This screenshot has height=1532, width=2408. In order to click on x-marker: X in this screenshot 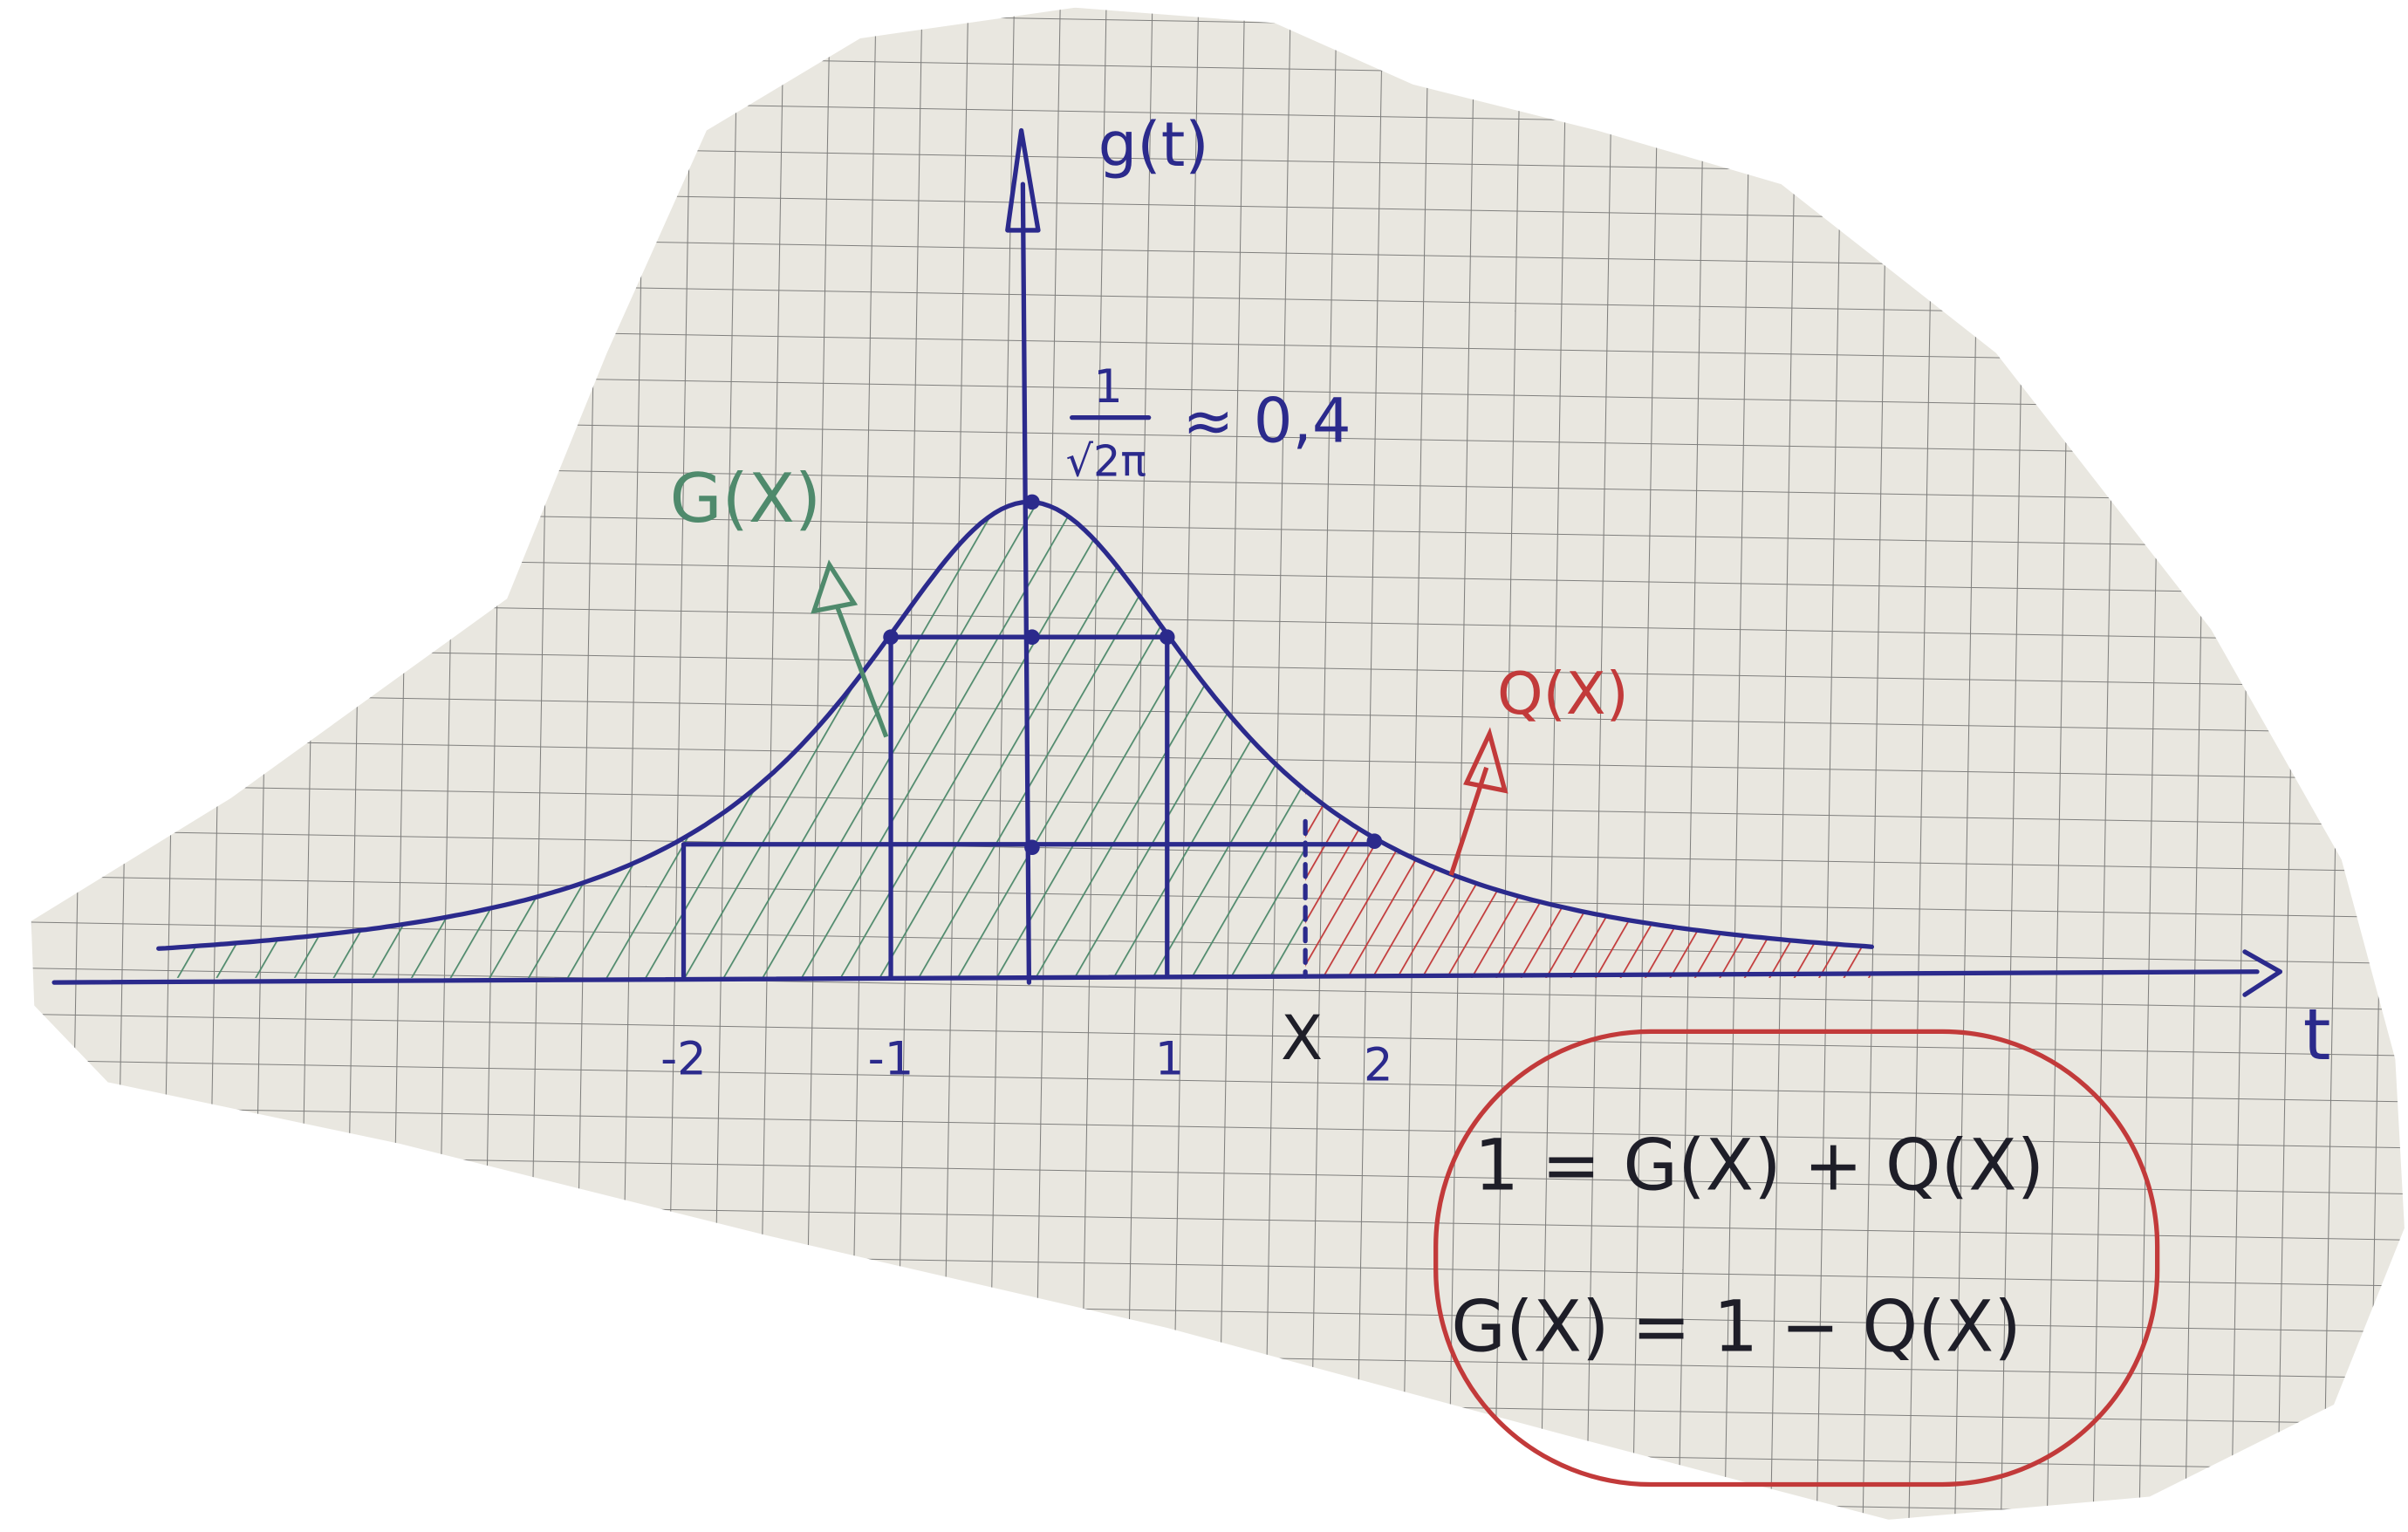, I will do `click(1302, 1038)`.